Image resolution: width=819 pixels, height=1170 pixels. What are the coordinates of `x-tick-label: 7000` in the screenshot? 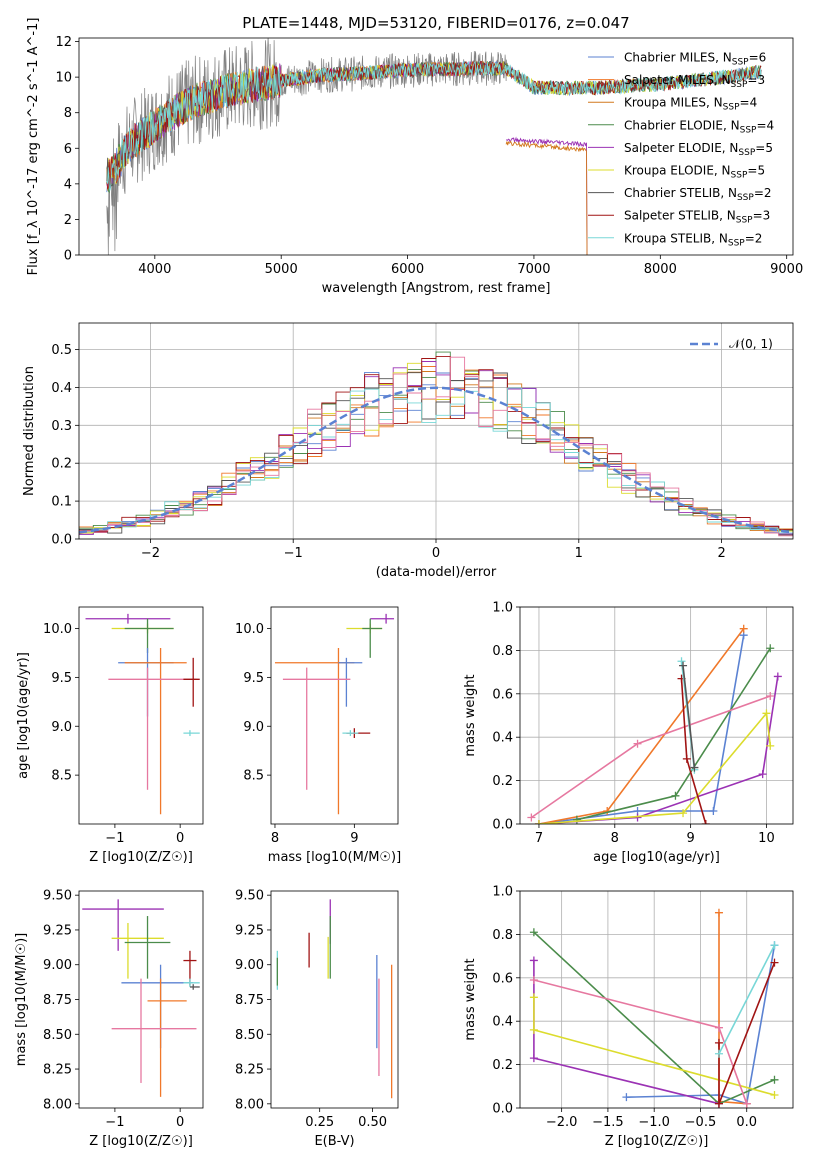 It's located at (533, 269).